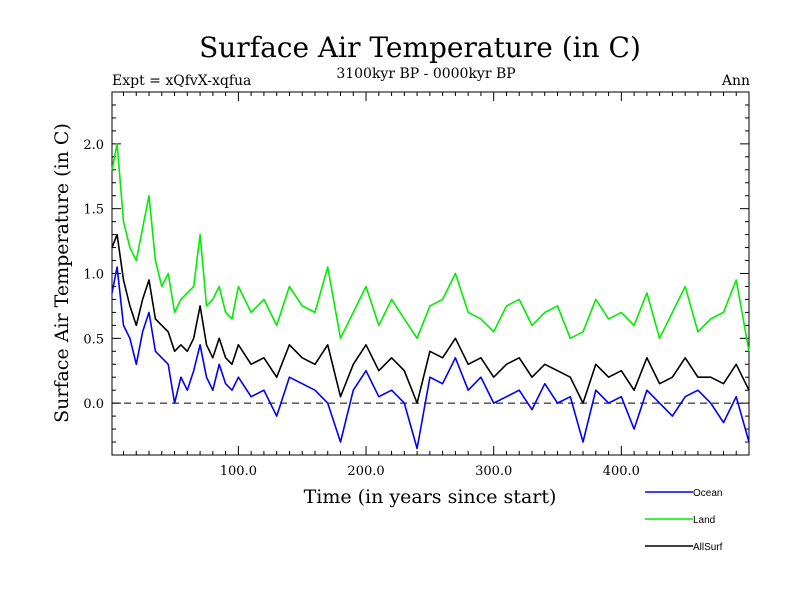  Describe the element at coordinates (238, 471) in the screenshot. I see `x-tick-label: 100.0` at that location.